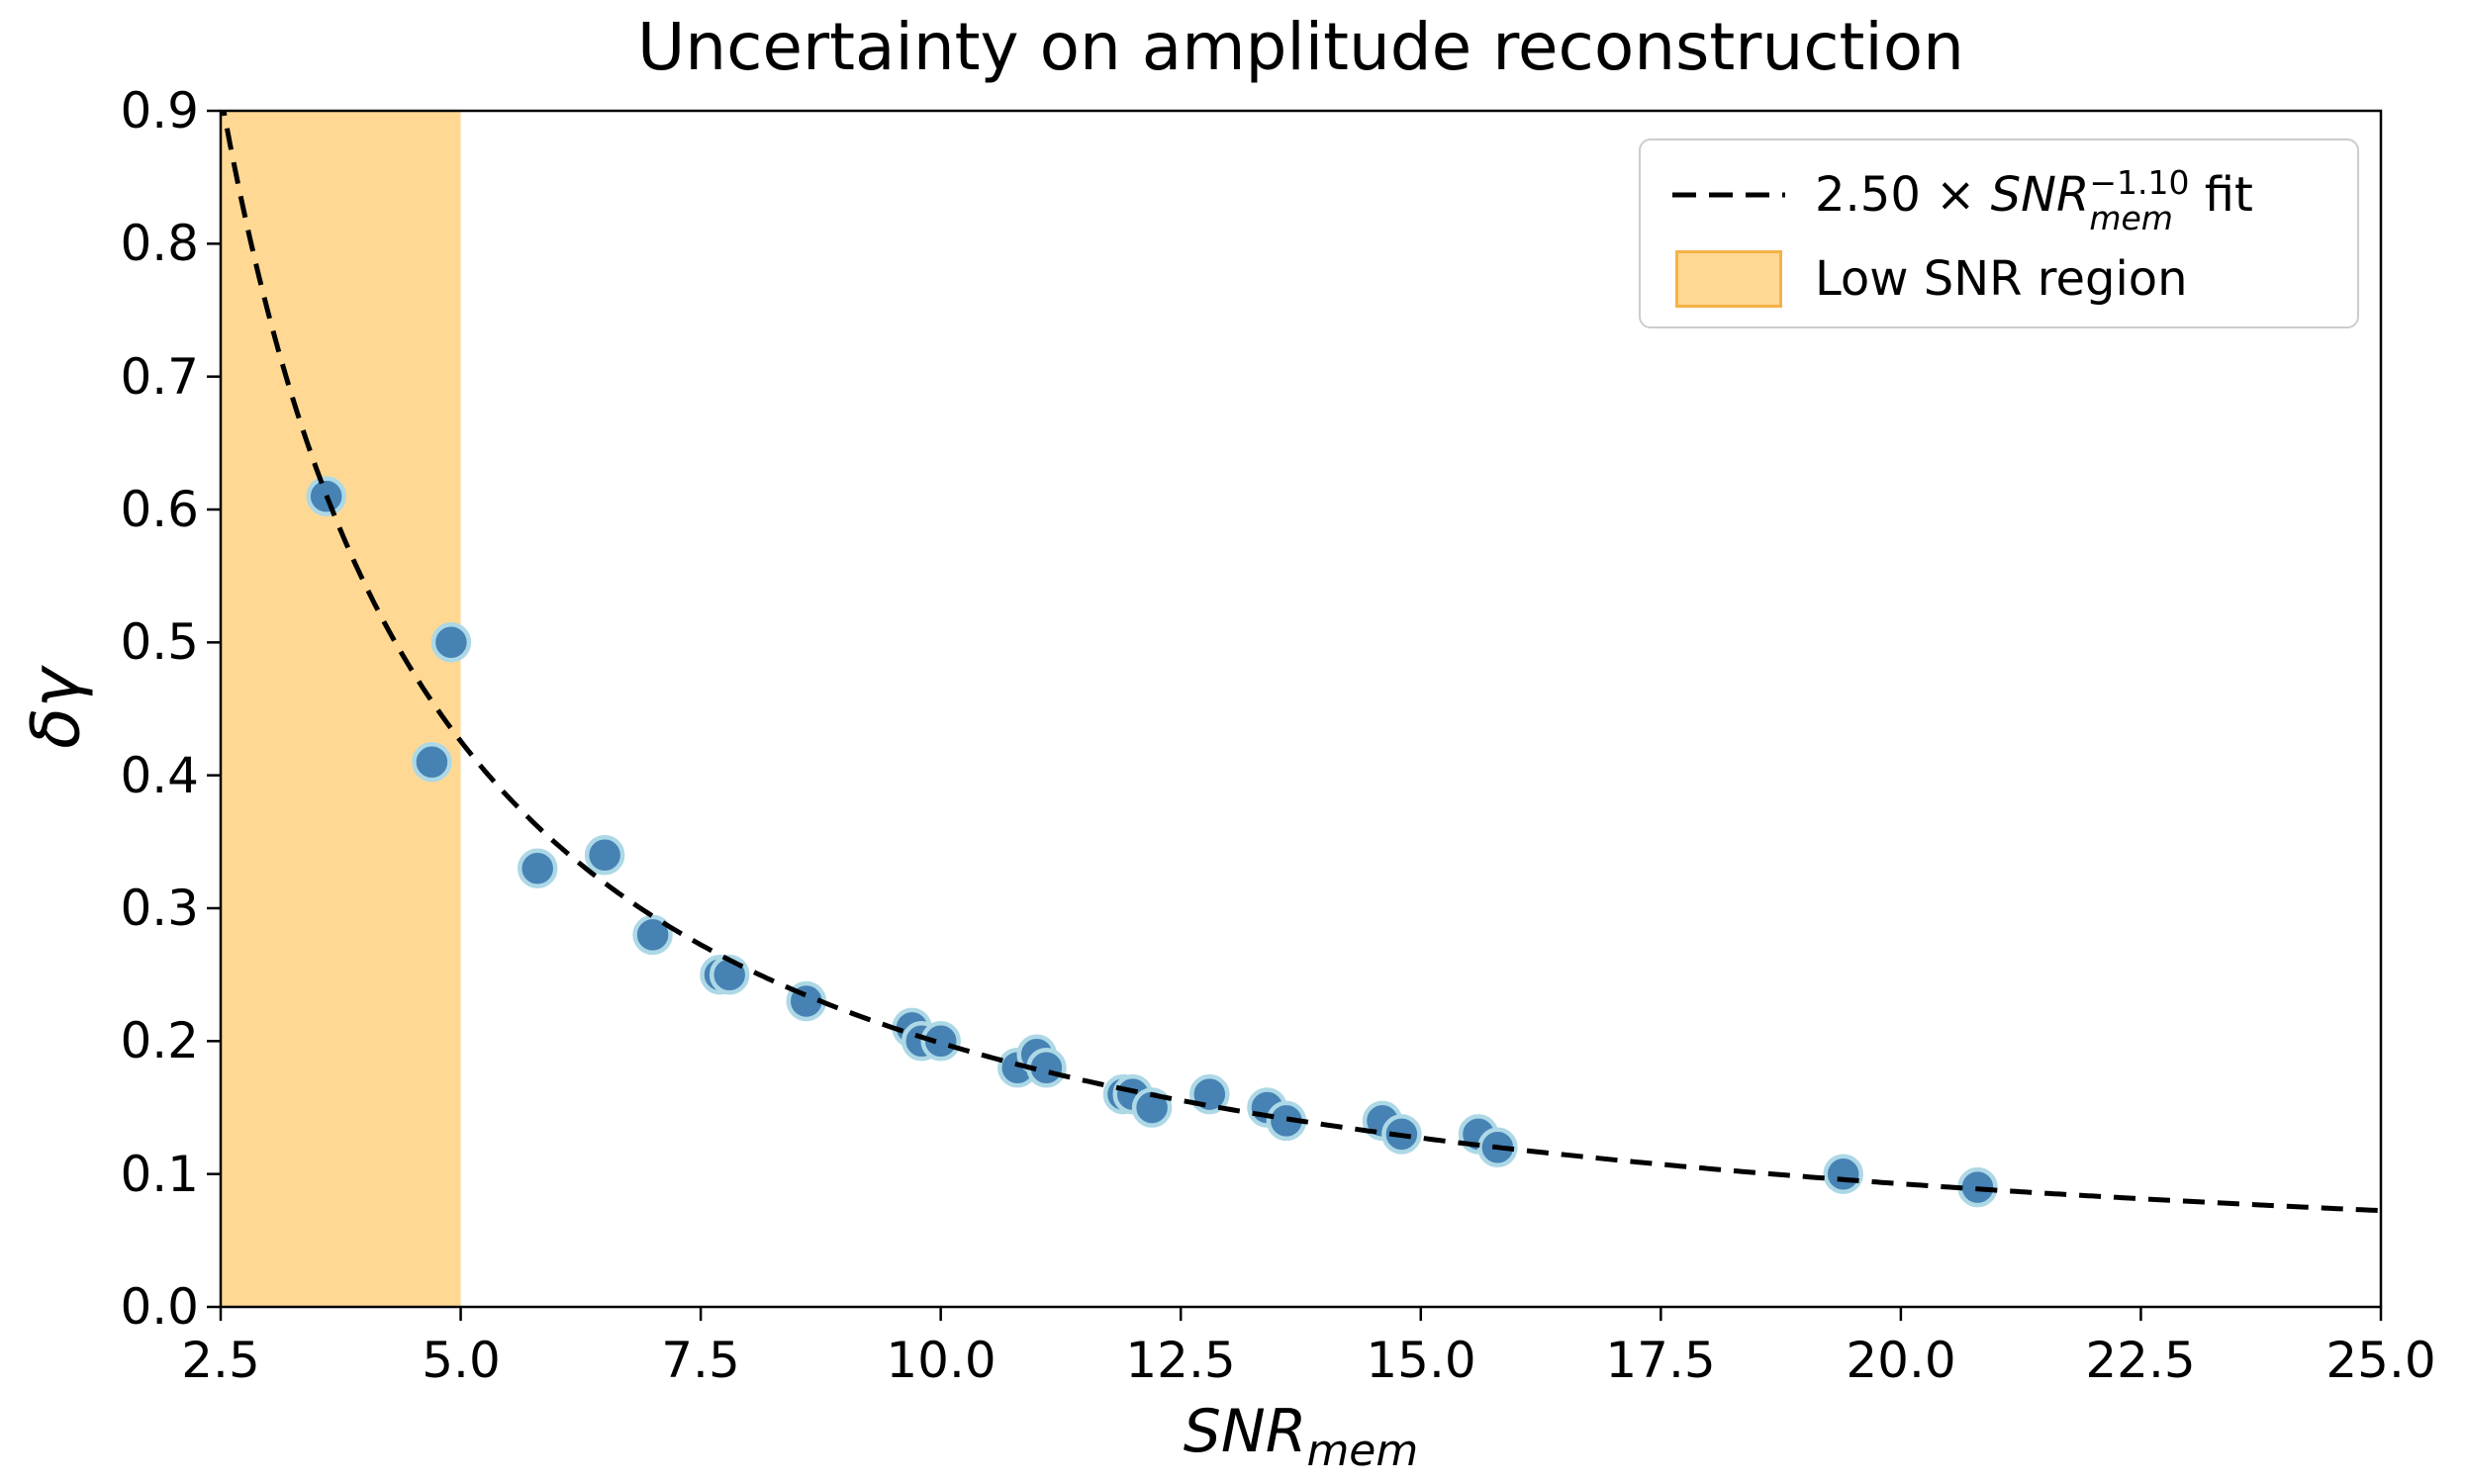  Describe the element at coordinates (1660, 1360) in the screenshot. I see `x-tick-label: 17.5` at that location.